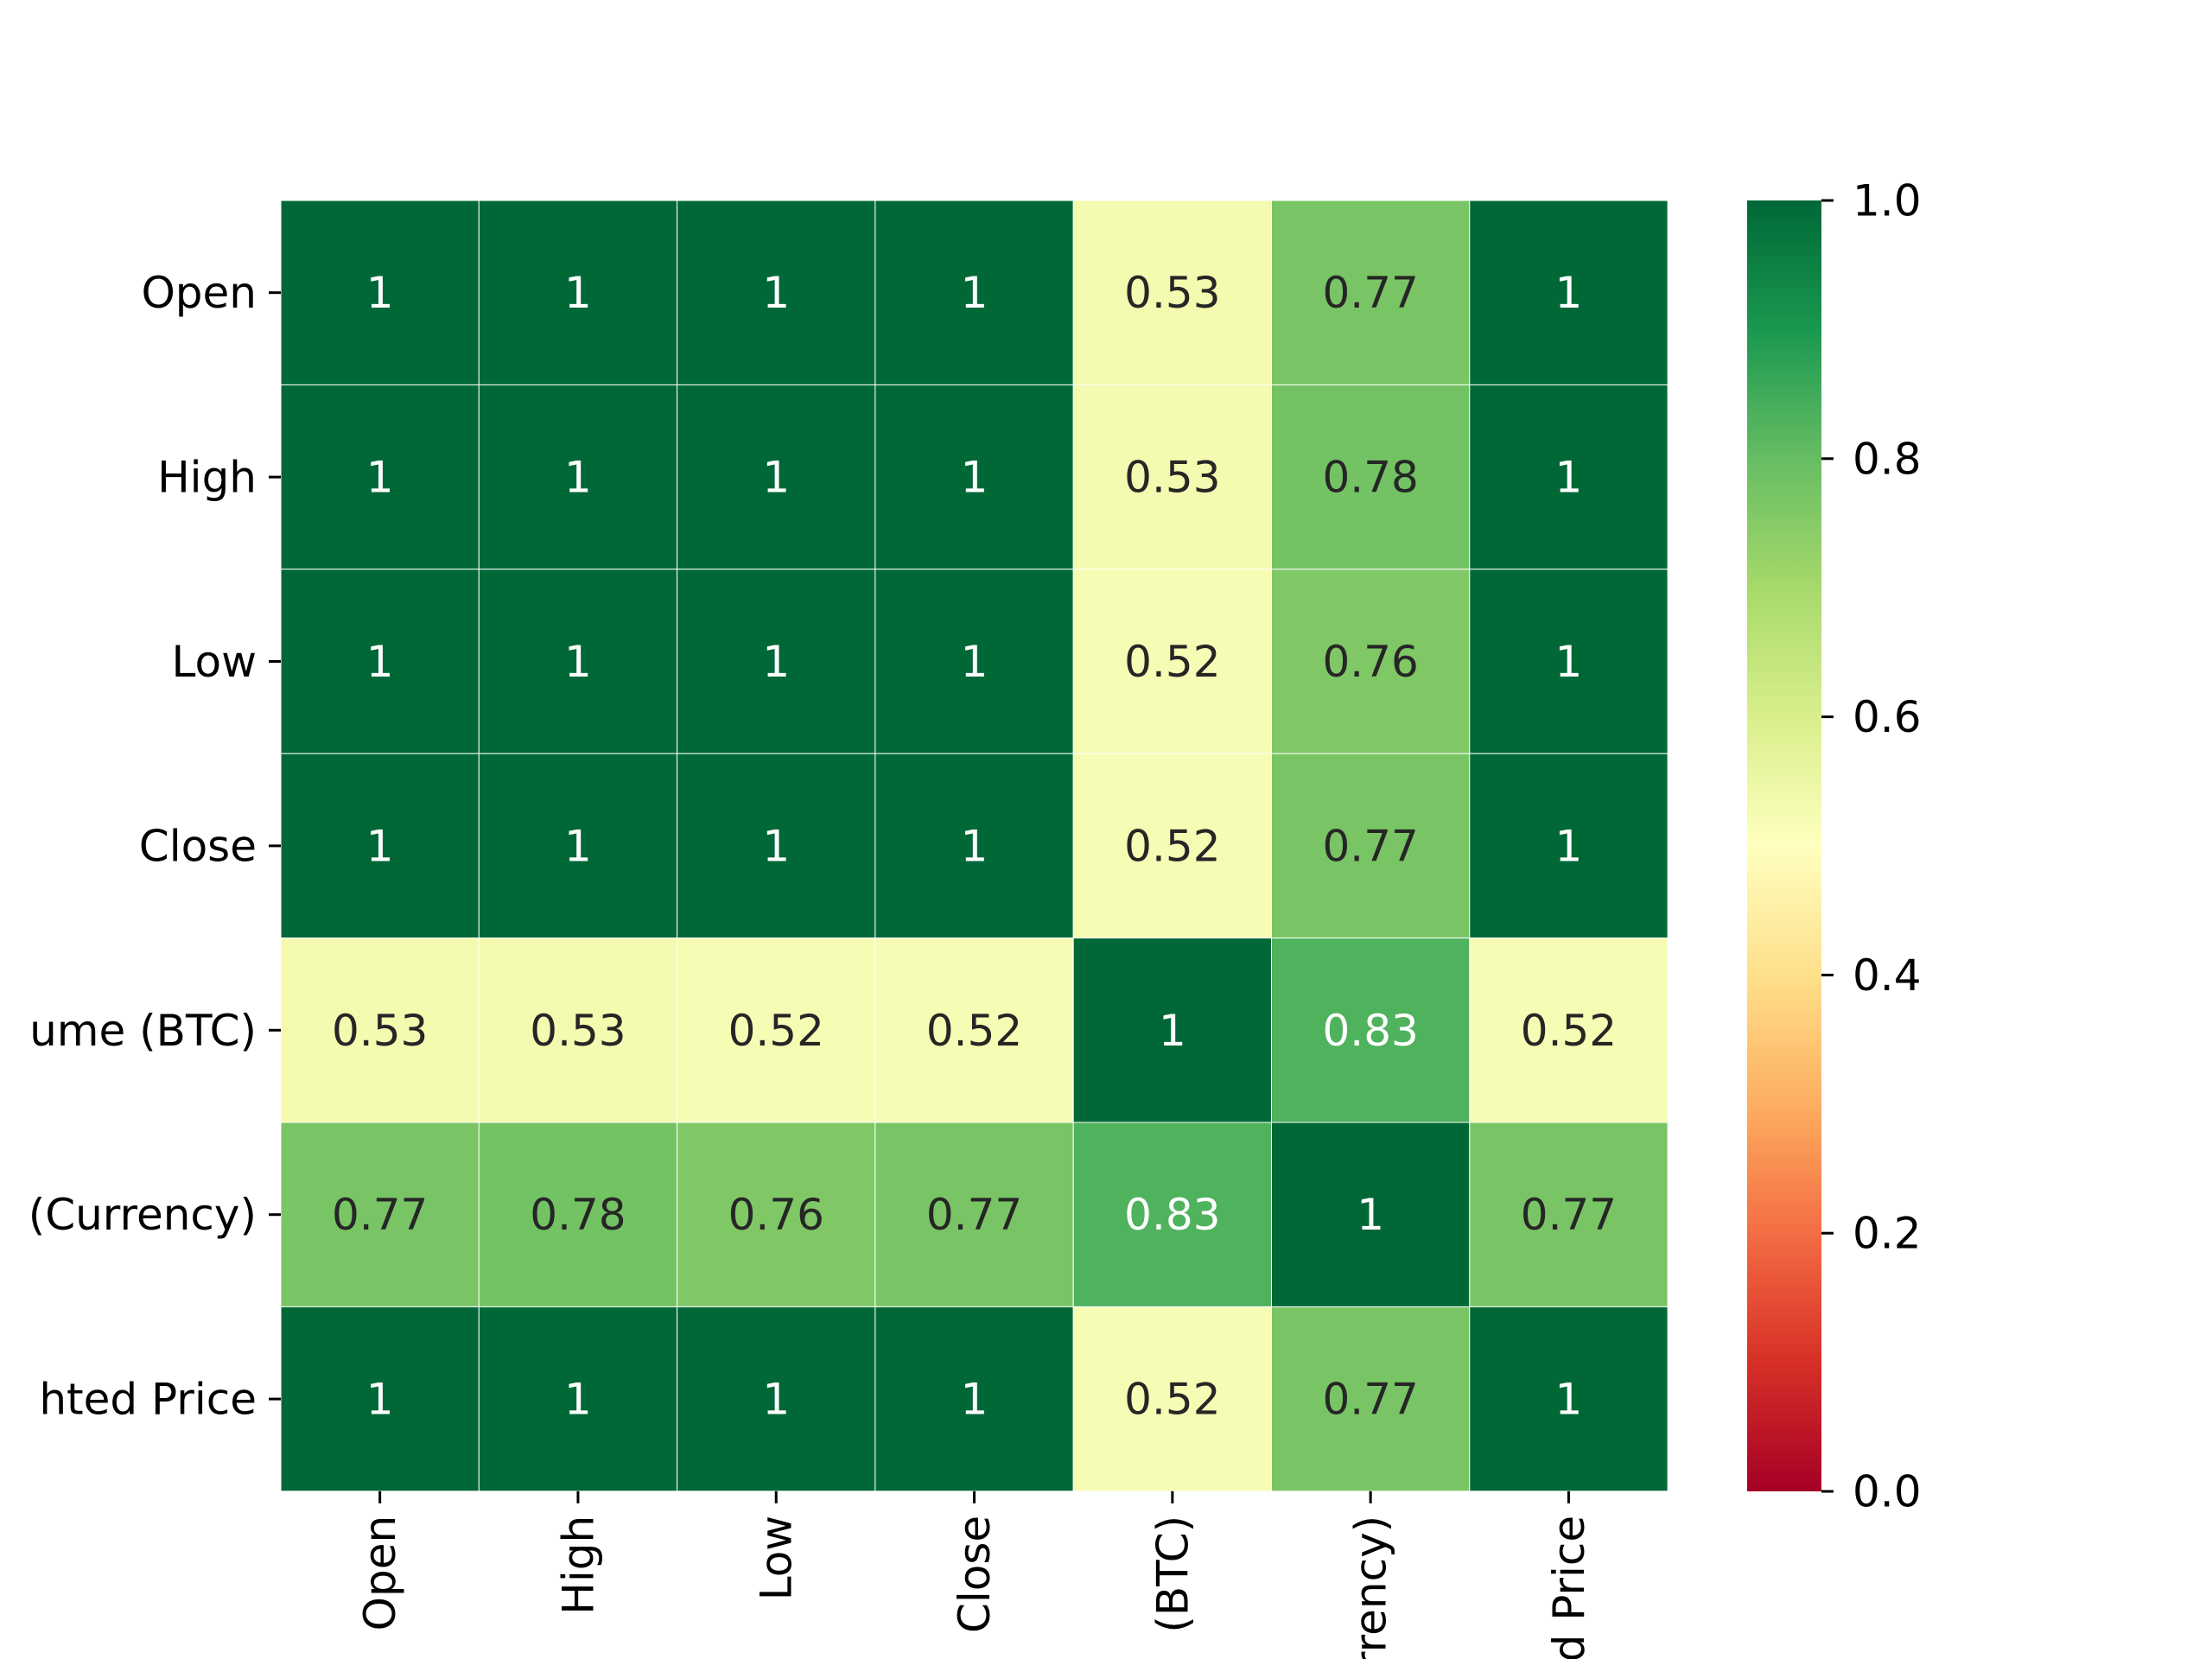  What do you see at coordinates (143, 1215) in the screenshot?
I see `y-tick-label: (Currency)` at bounding box center [143, 1215].